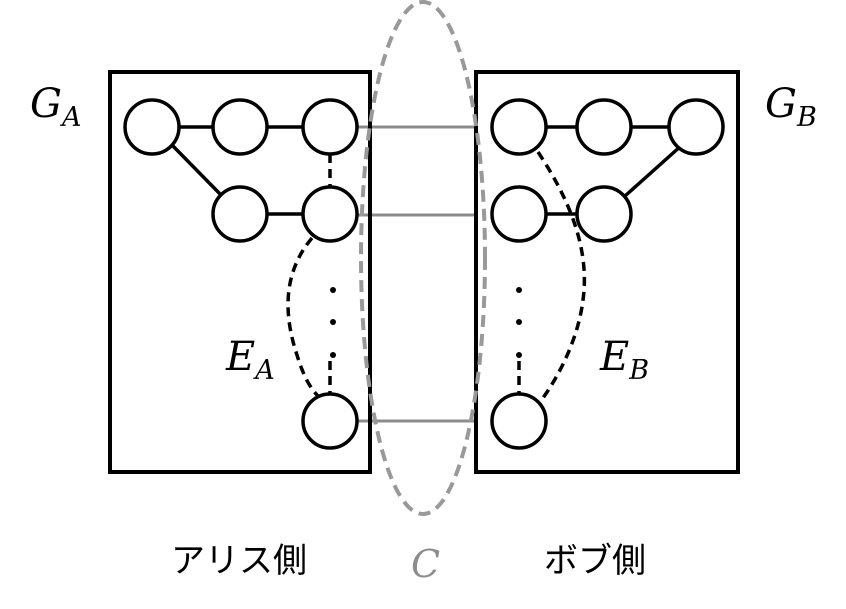 Image resolution: width=846 pixels, height=609 pixels. Describe the element at coordinates (236, 170) in the screenshot. I see `alice-edges` at that location.